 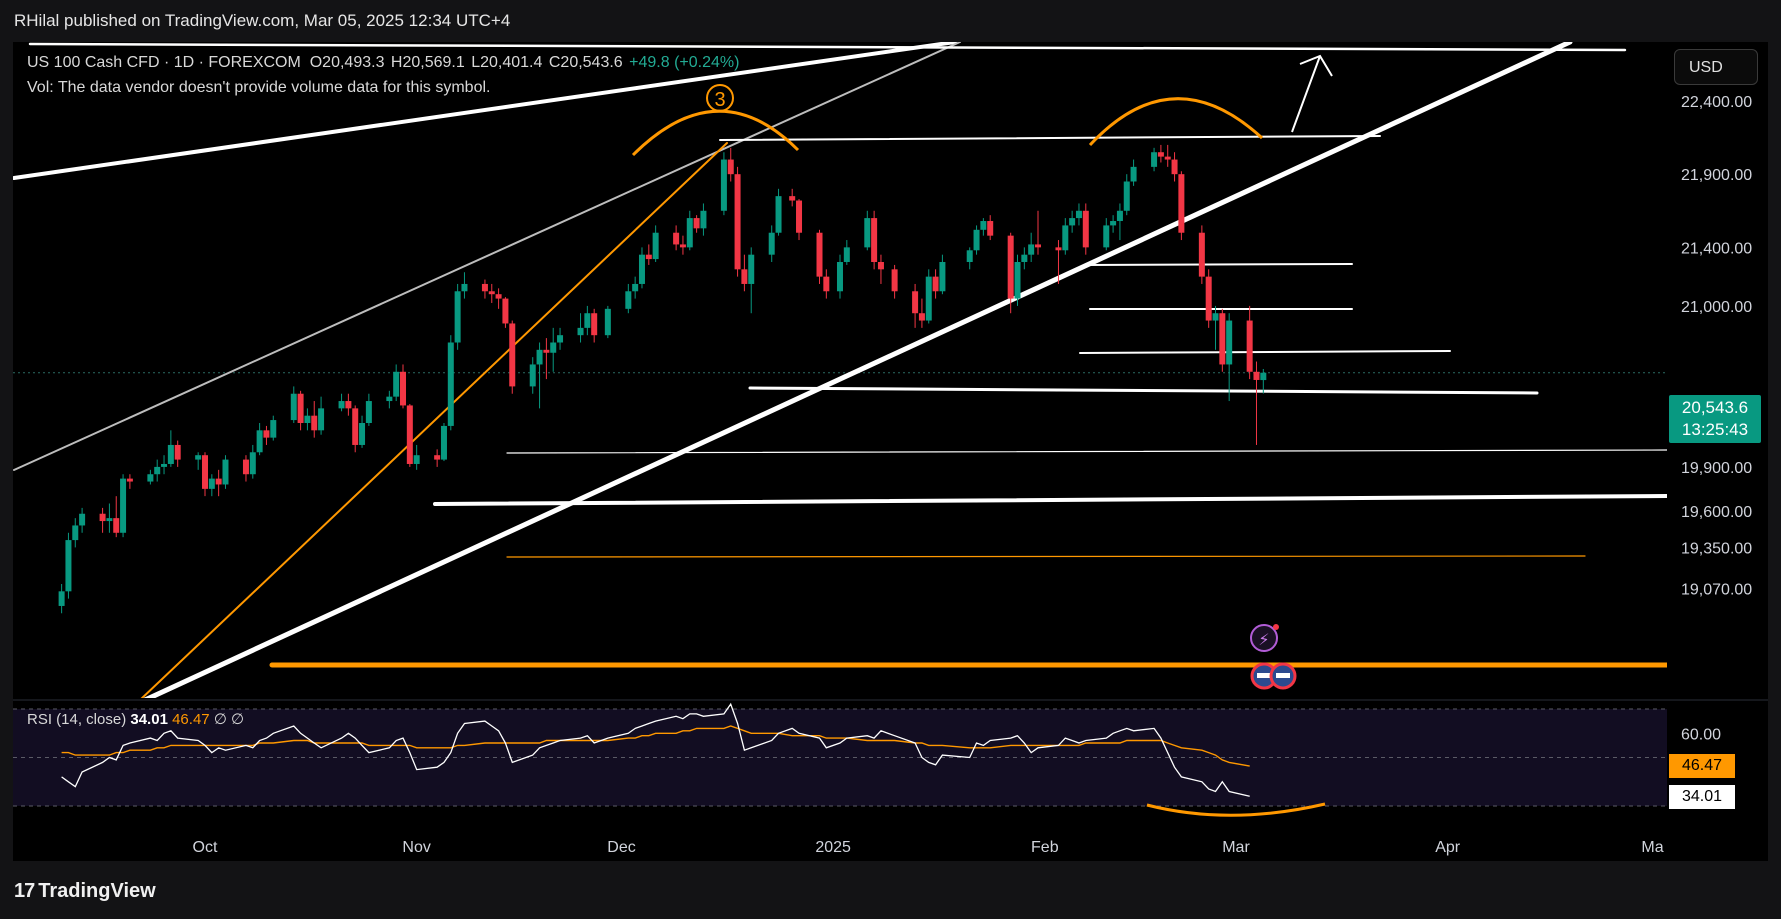 I want to click on currency-button: USD, so click(x=1716, y=67).